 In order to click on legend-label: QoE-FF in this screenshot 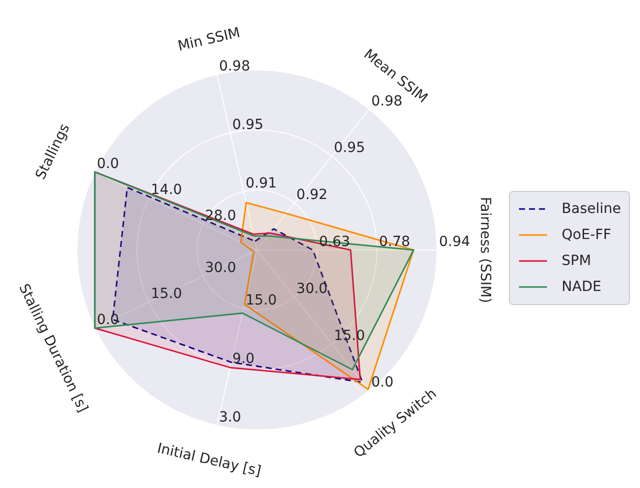, I will do `click(587, 235)`.